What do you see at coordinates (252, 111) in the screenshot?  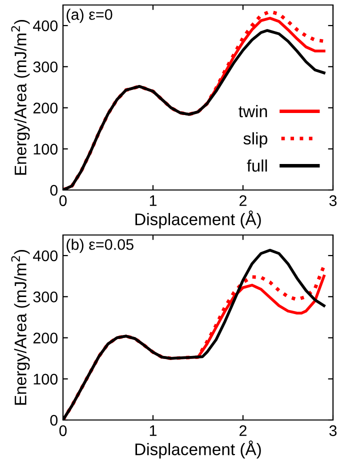 I see `legend-label: twin` at bounding box center [252, 111].